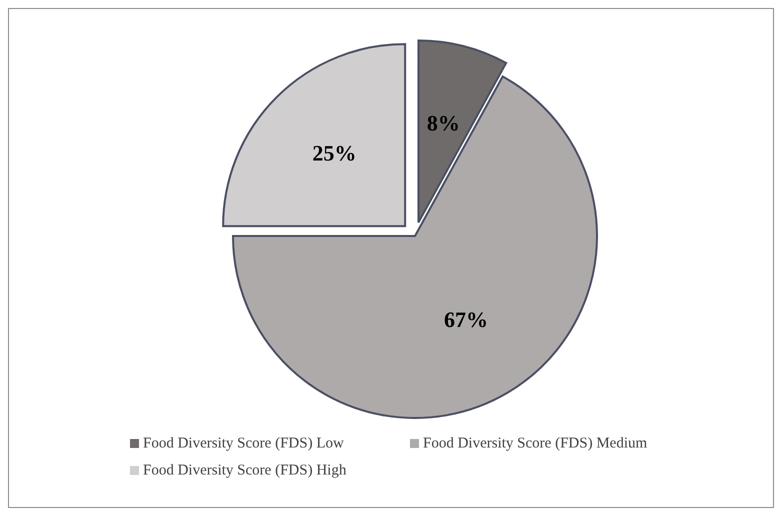  Describe the element at coordinates (334, 153) in the screenshot. I see `data-label: 25%` at that location.